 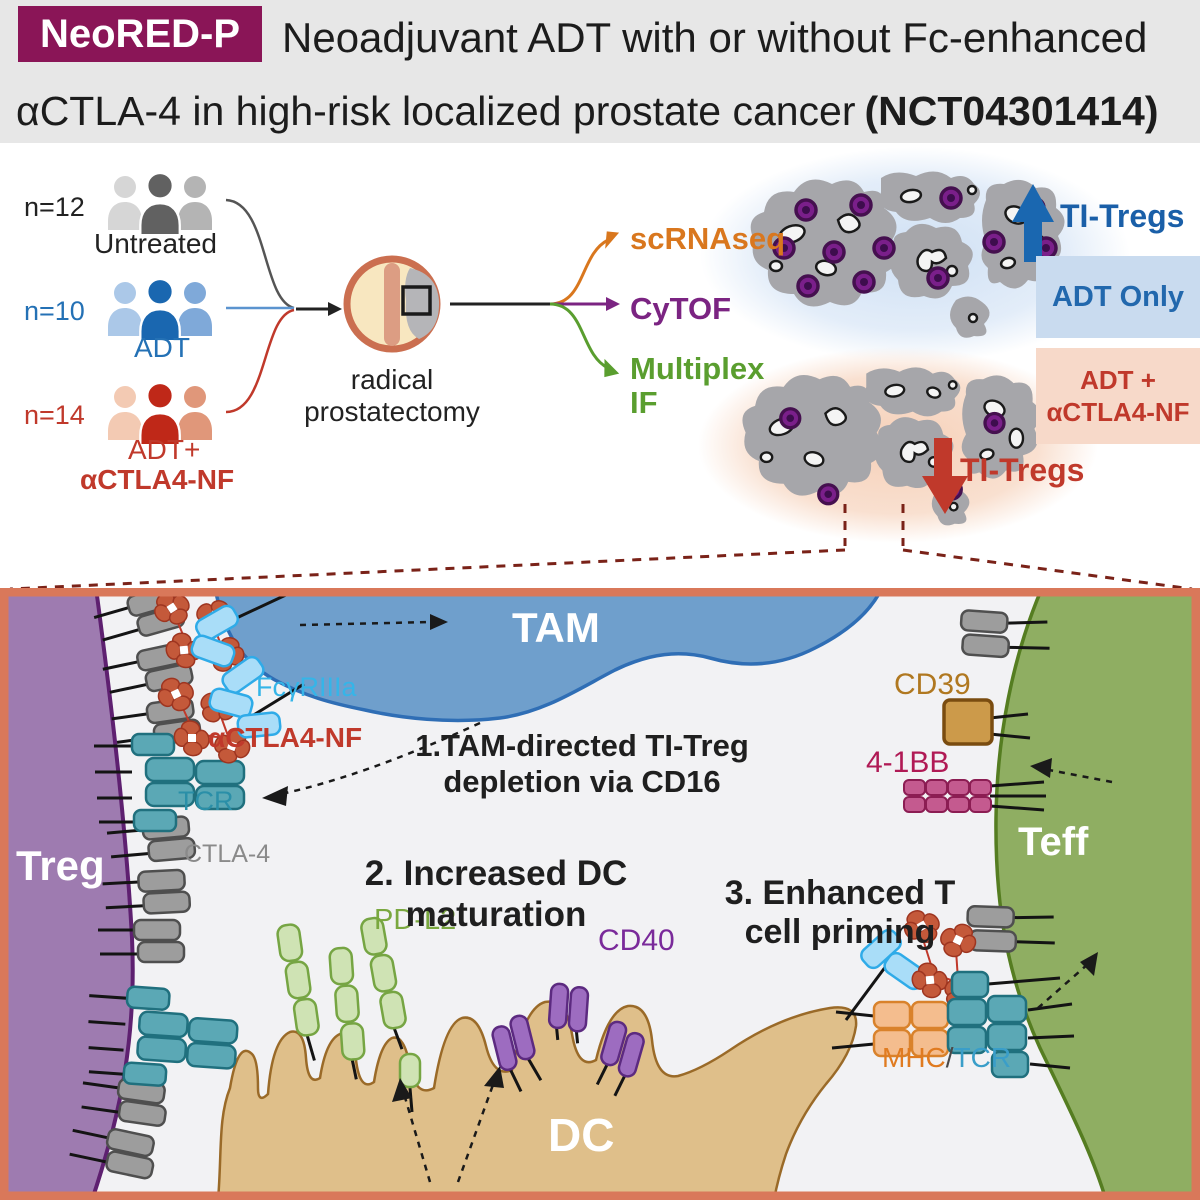 What do you see at coordinates (601, 546) in the screenshot?
I see `magnification-callout` at bounding box center [601, 546].